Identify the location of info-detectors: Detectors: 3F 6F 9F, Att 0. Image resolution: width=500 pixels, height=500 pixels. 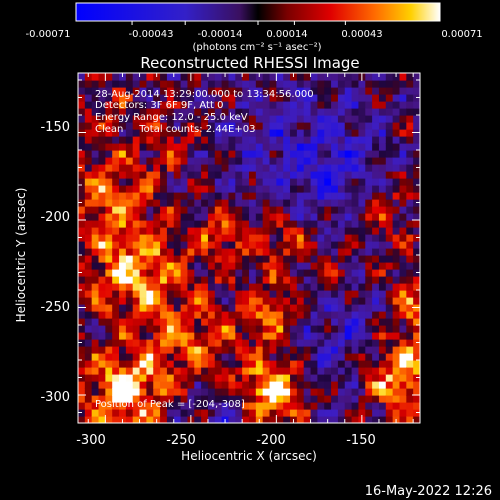
(159, 105).